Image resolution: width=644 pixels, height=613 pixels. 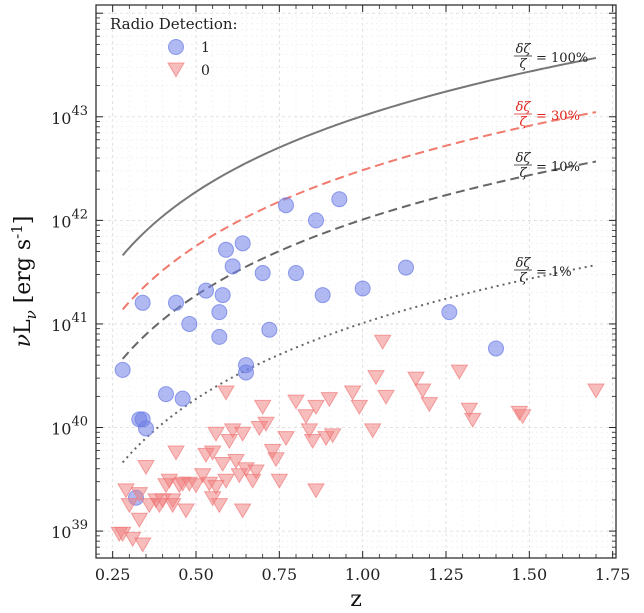 I want to click on curve-label: δζζ = 30%, so click(x=547, y=115).